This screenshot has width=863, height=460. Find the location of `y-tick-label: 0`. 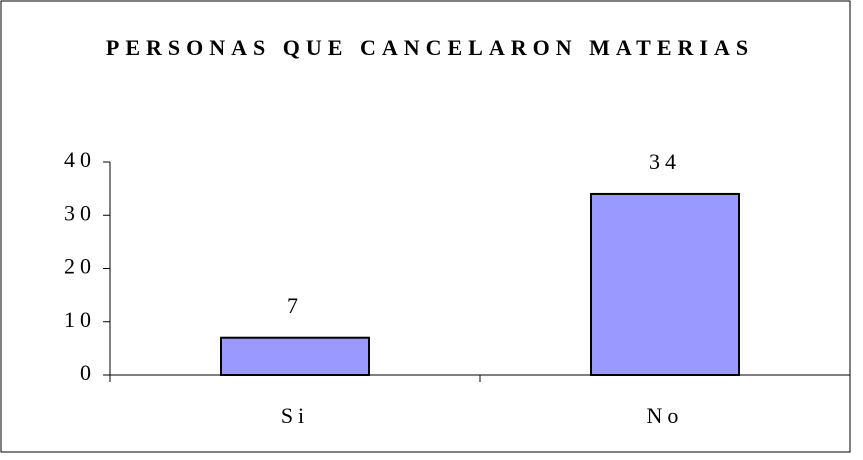

y-tick-label: 0 is located at coordinates (88, 372).